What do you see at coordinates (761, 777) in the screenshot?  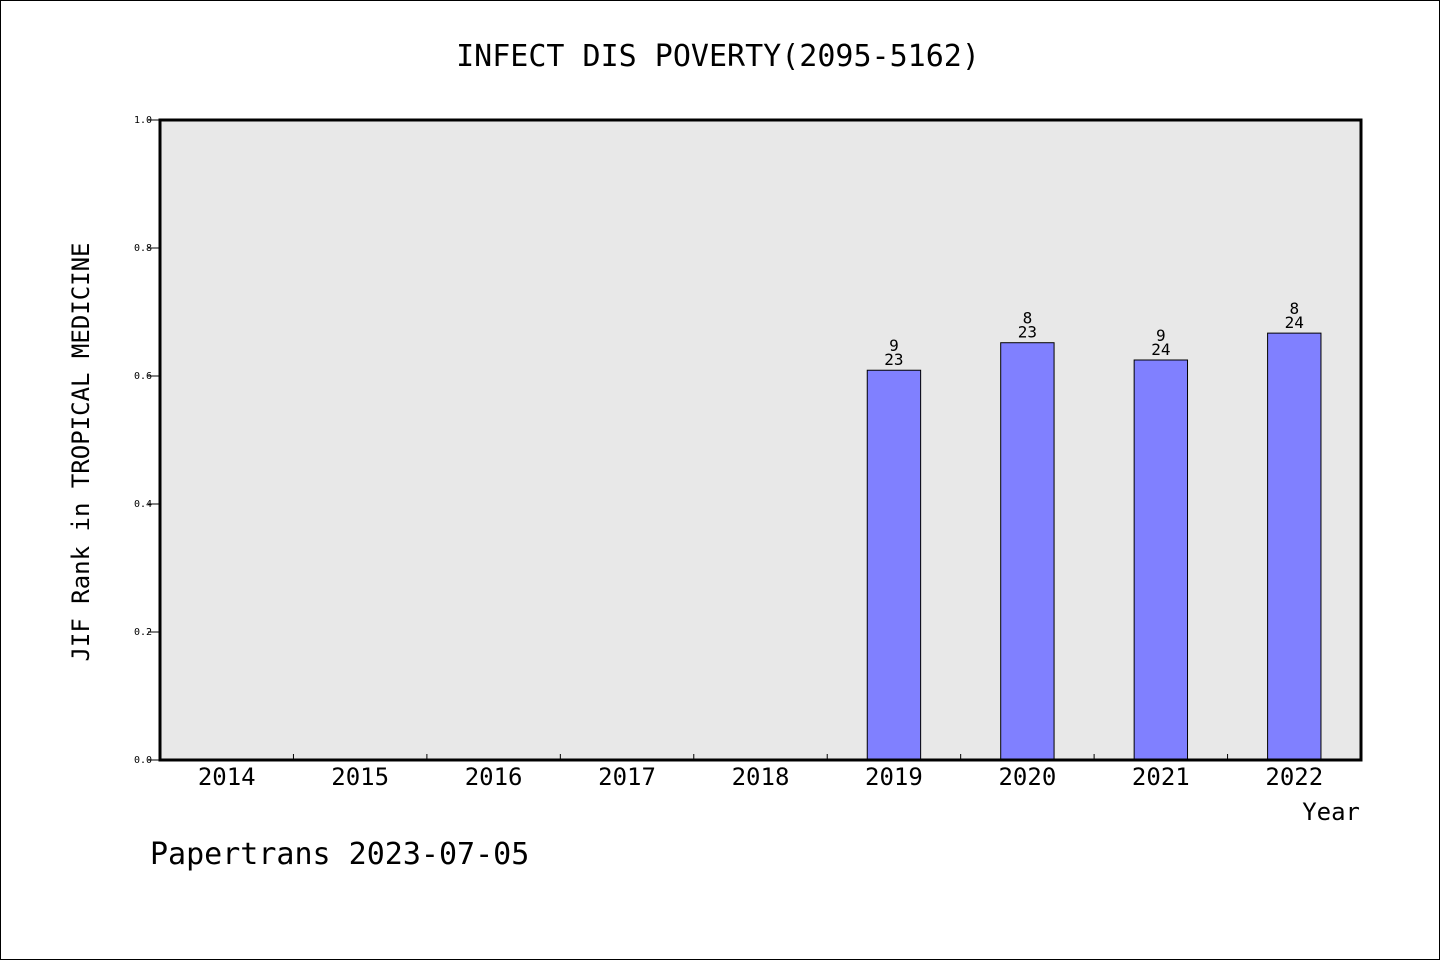 I see `x-tick-label: 2018` at bounding box center [761, 777].